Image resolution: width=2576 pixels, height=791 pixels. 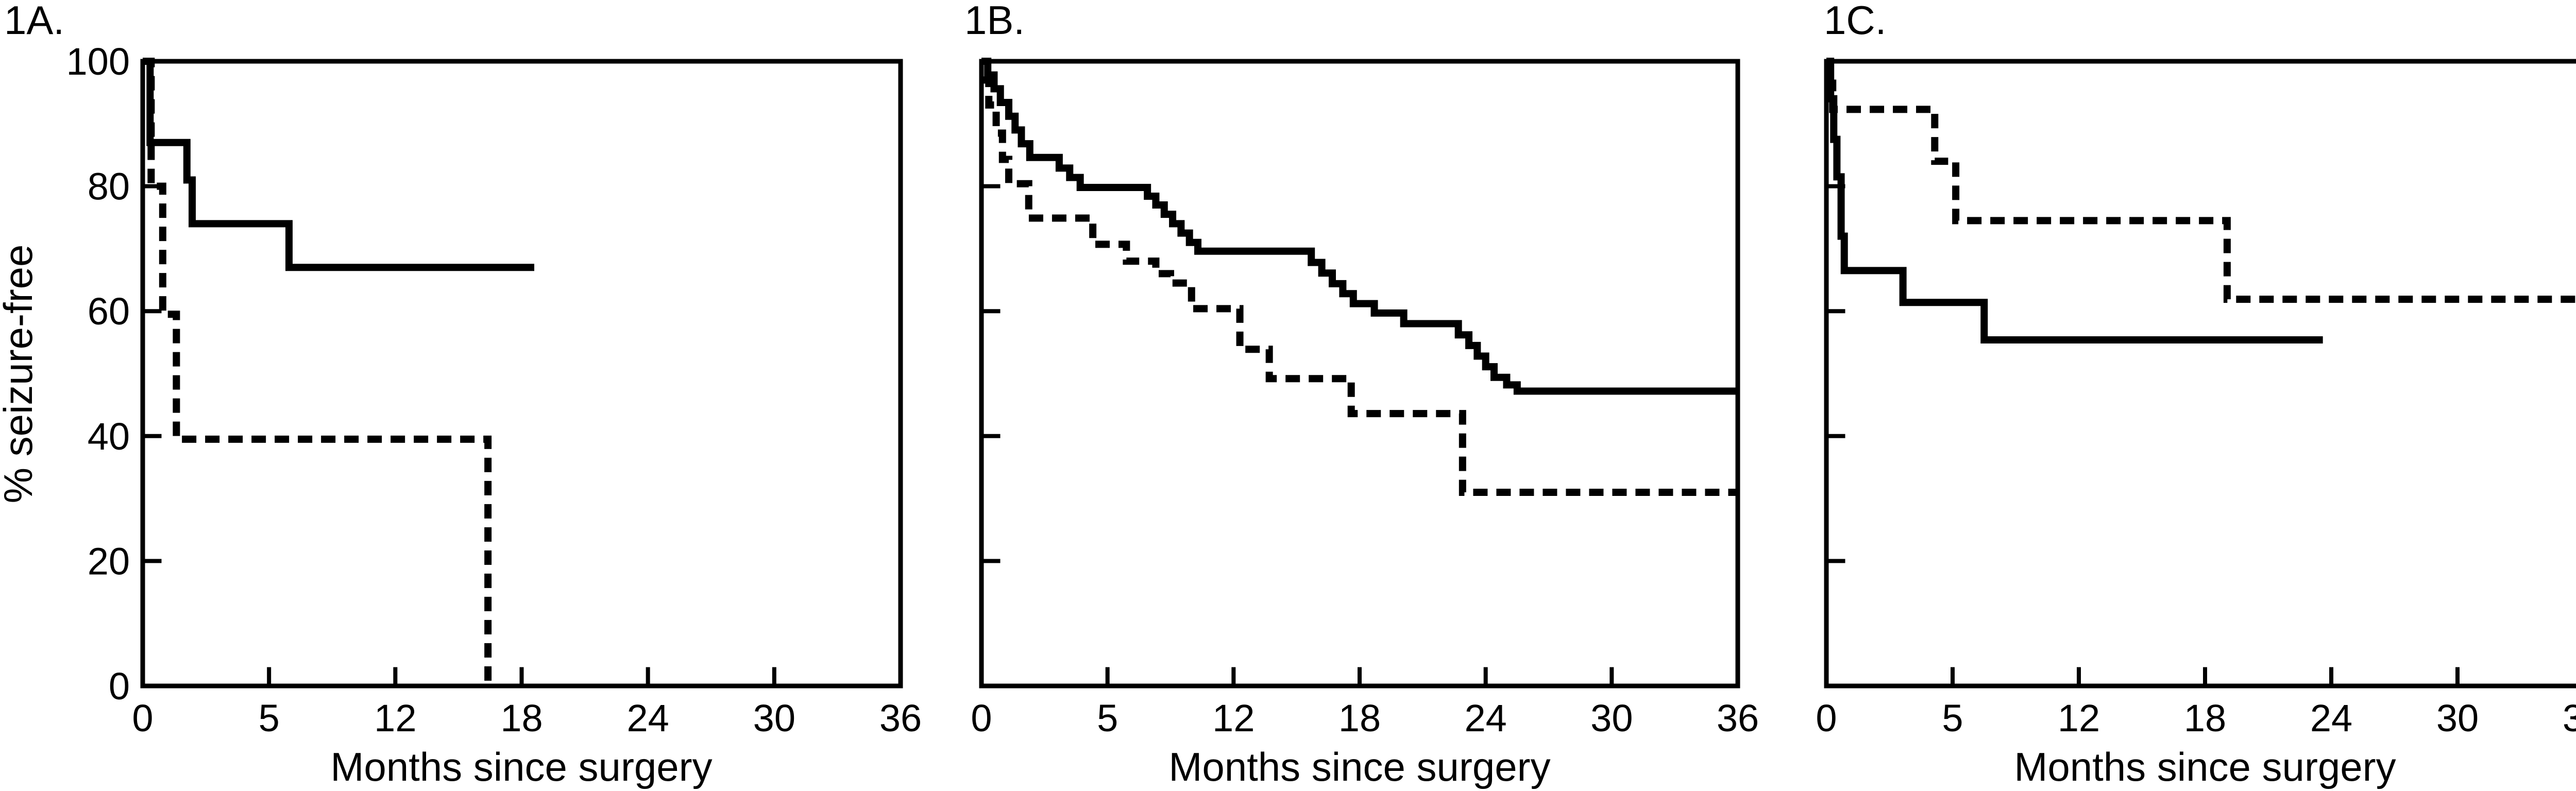 What do you see at coordinates (109, 436) in the screenshot?
I see `panel-1A-y-tick-label: 40` at bounding box center [109, 436].